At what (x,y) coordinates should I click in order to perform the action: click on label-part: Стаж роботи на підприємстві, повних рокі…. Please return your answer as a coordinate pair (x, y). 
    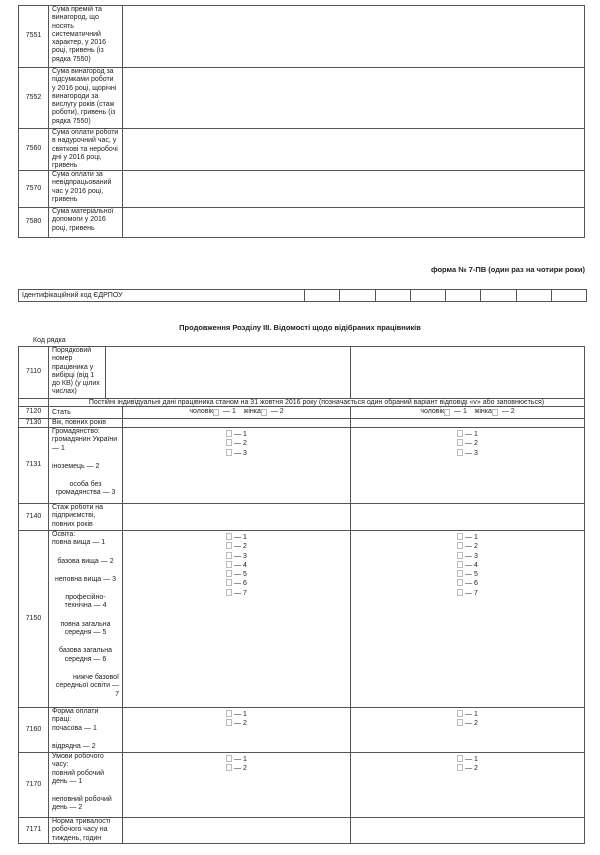
    Looking at the image, I should click on (78, 516).